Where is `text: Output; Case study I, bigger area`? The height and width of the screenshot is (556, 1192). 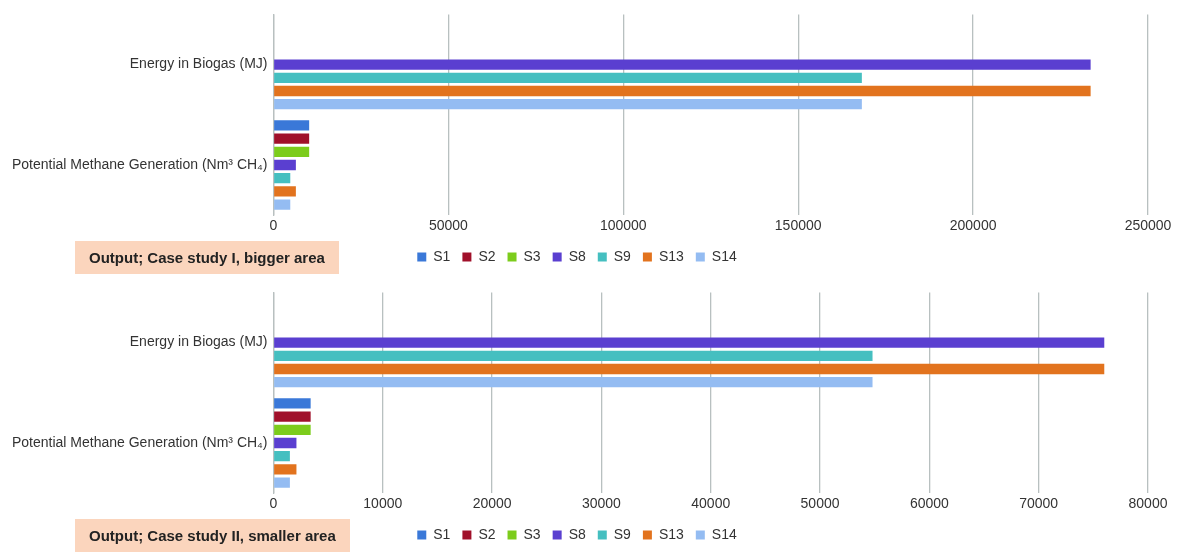
text: Output; Case study I, bigger area is located at coordinates (207, 257).